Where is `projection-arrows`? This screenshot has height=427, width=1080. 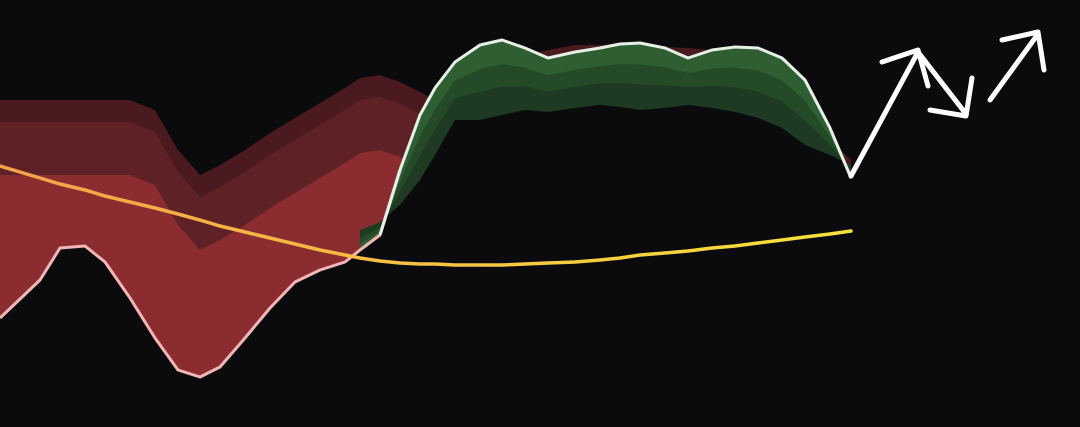
projection-arrows is located at coordinates (947, 104).